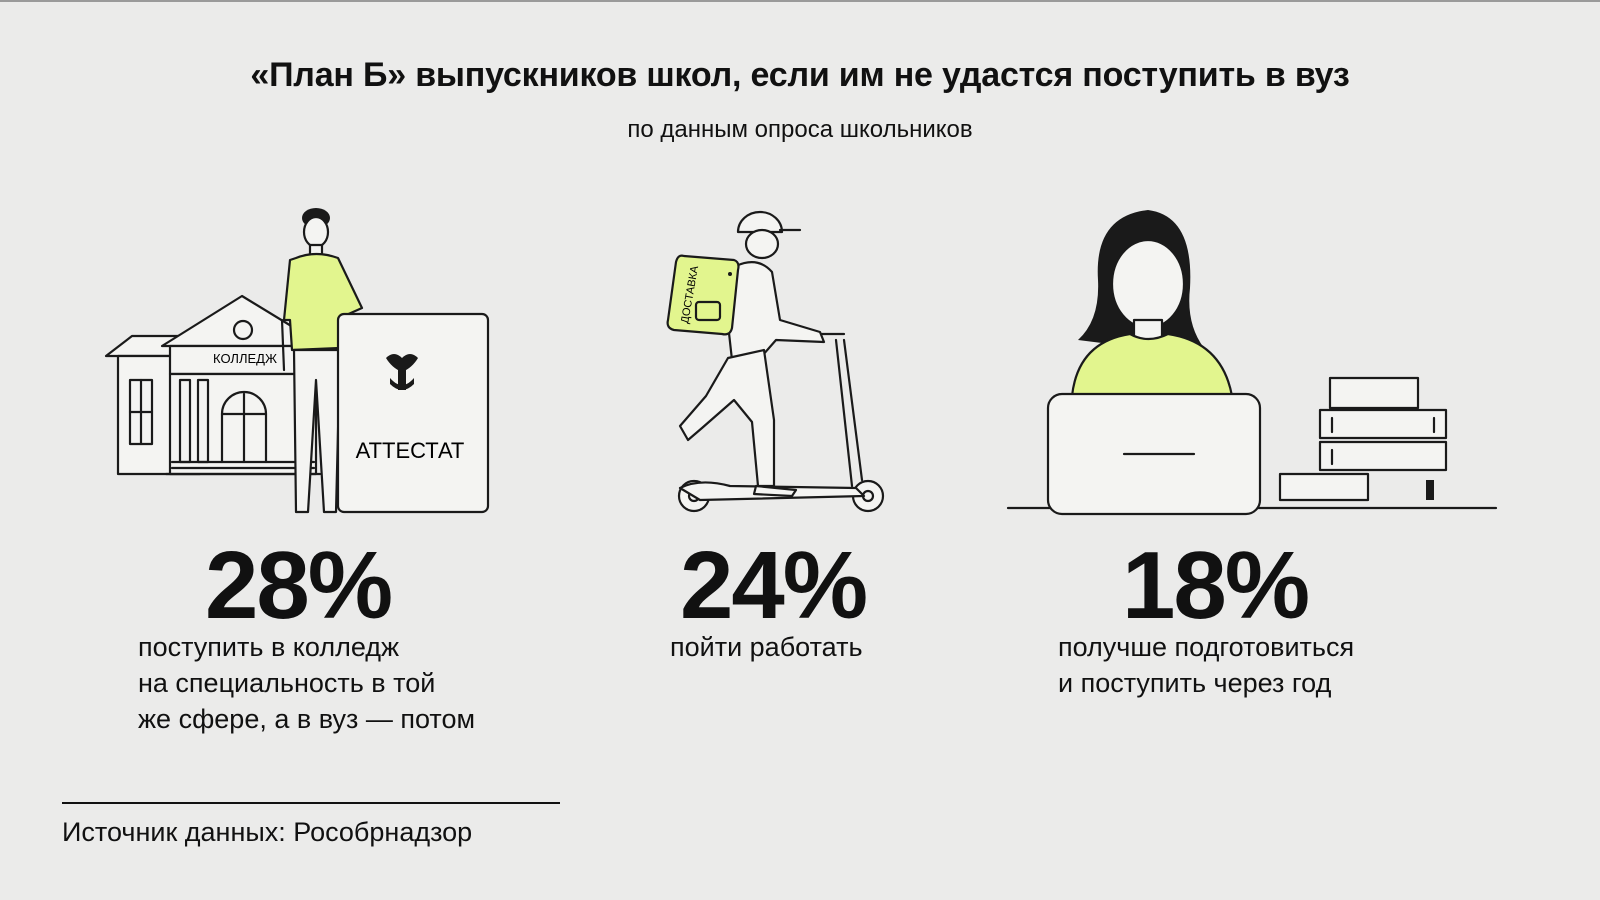 This screenshot has height=900, width=1600. Describe the element at coordinates (413, 413) in the screenshot. I see `certificate-document` at that location.